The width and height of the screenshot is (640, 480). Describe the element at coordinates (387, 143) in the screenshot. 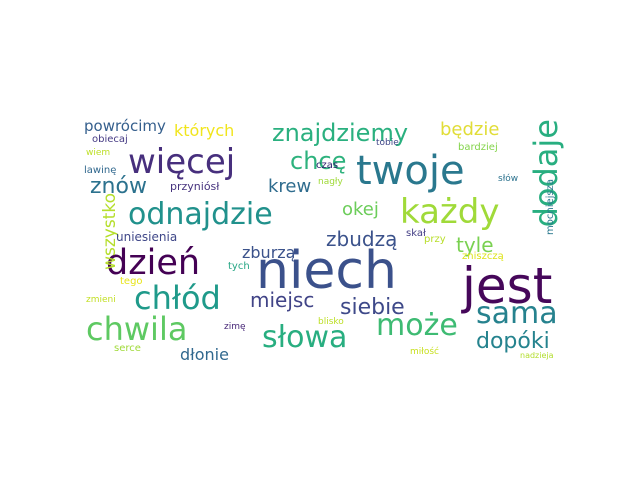

I see `word-tobie: tobie` at that location.